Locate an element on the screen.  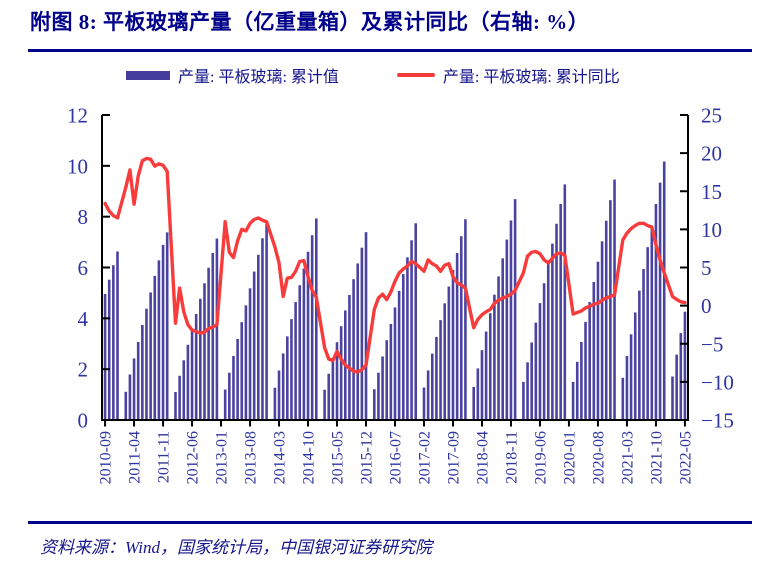
left-axis-tick-label: 6 is located at coordinates (83, 268).